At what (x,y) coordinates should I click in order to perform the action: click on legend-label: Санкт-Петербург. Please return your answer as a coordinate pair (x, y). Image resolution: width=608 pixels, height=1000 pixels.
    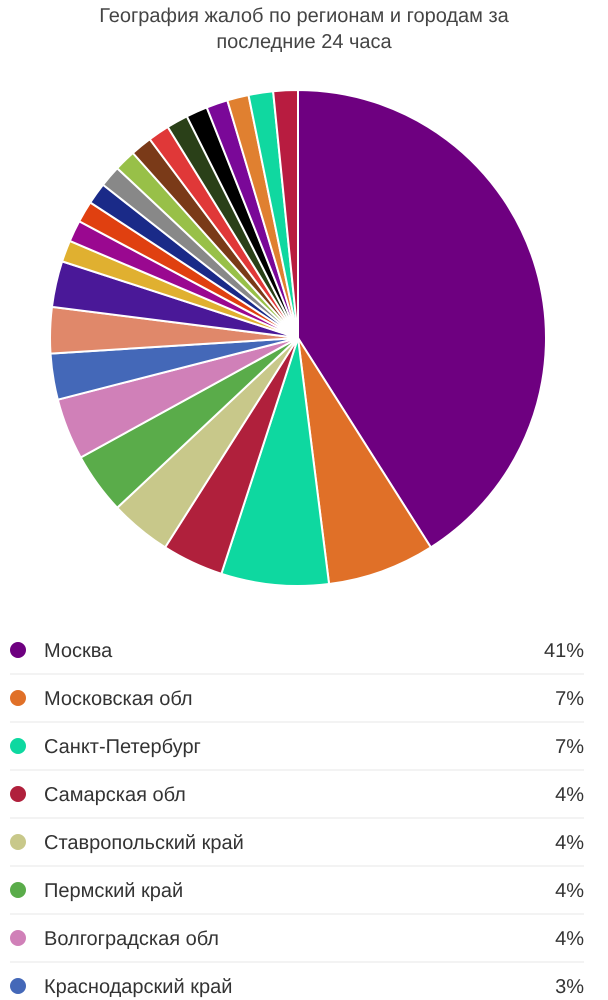
    Looking at the image, I should click on (122, 747).